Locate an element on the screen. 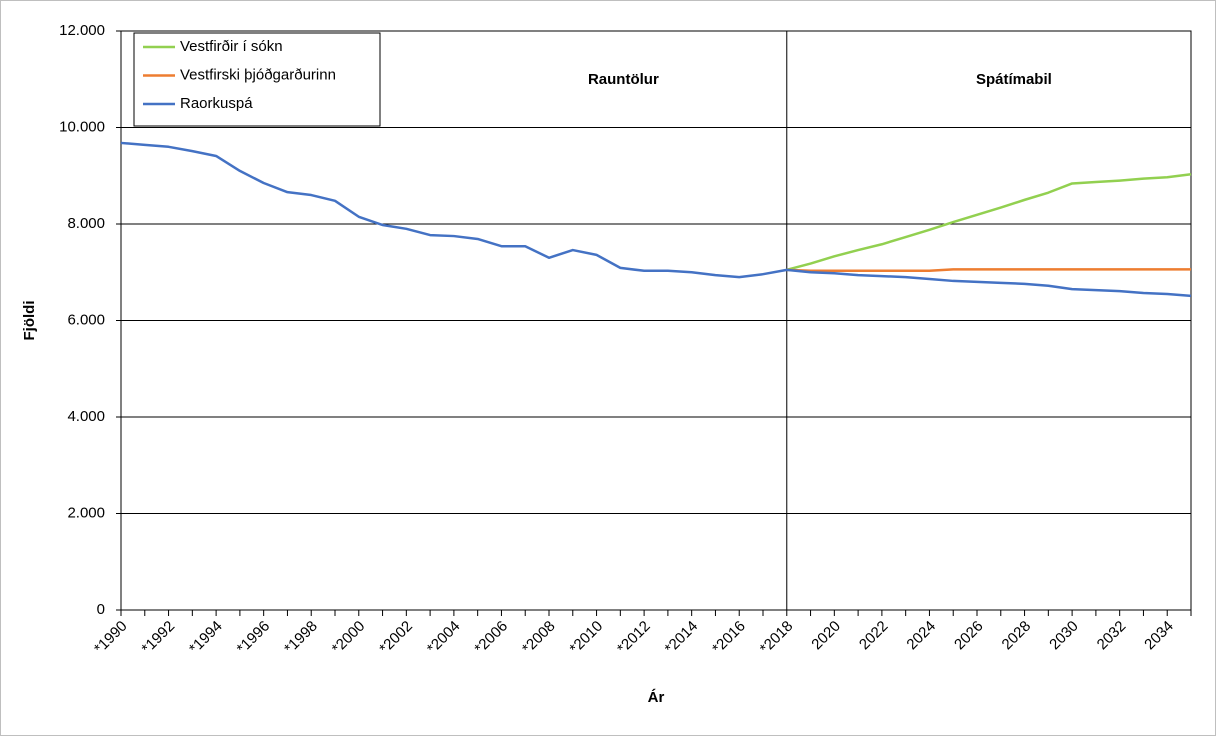 The image size is (1216, 736). legend-box is located at coordinates (257, 79).